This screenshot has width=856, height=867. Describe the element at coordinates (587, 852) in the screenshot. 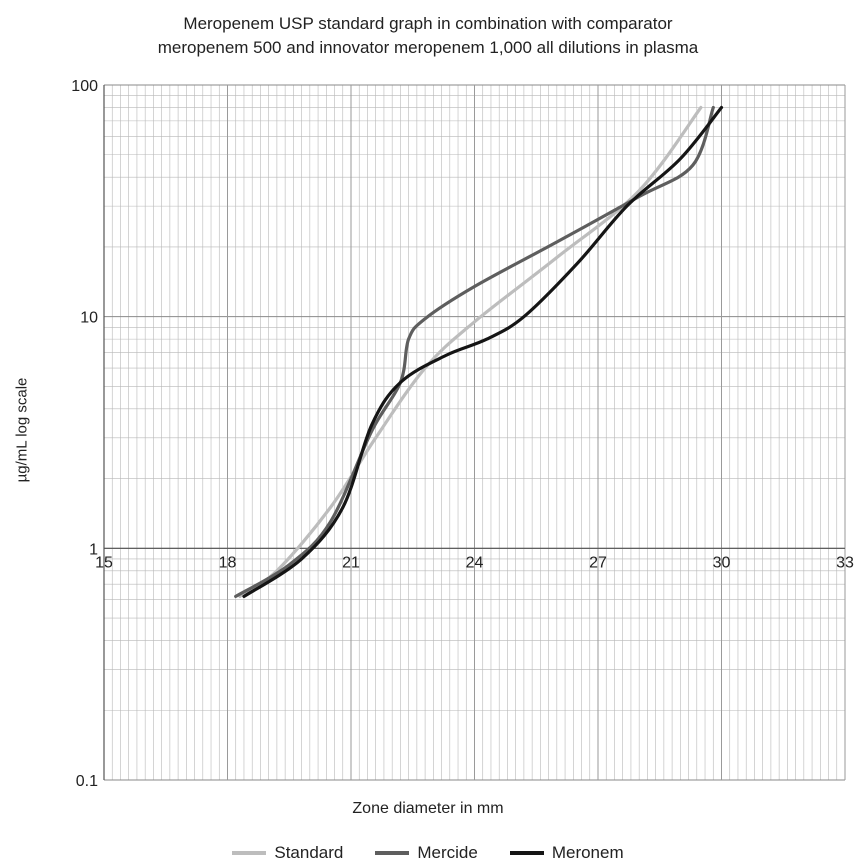

I see `legend-label-meronem: Meronem` at that location.